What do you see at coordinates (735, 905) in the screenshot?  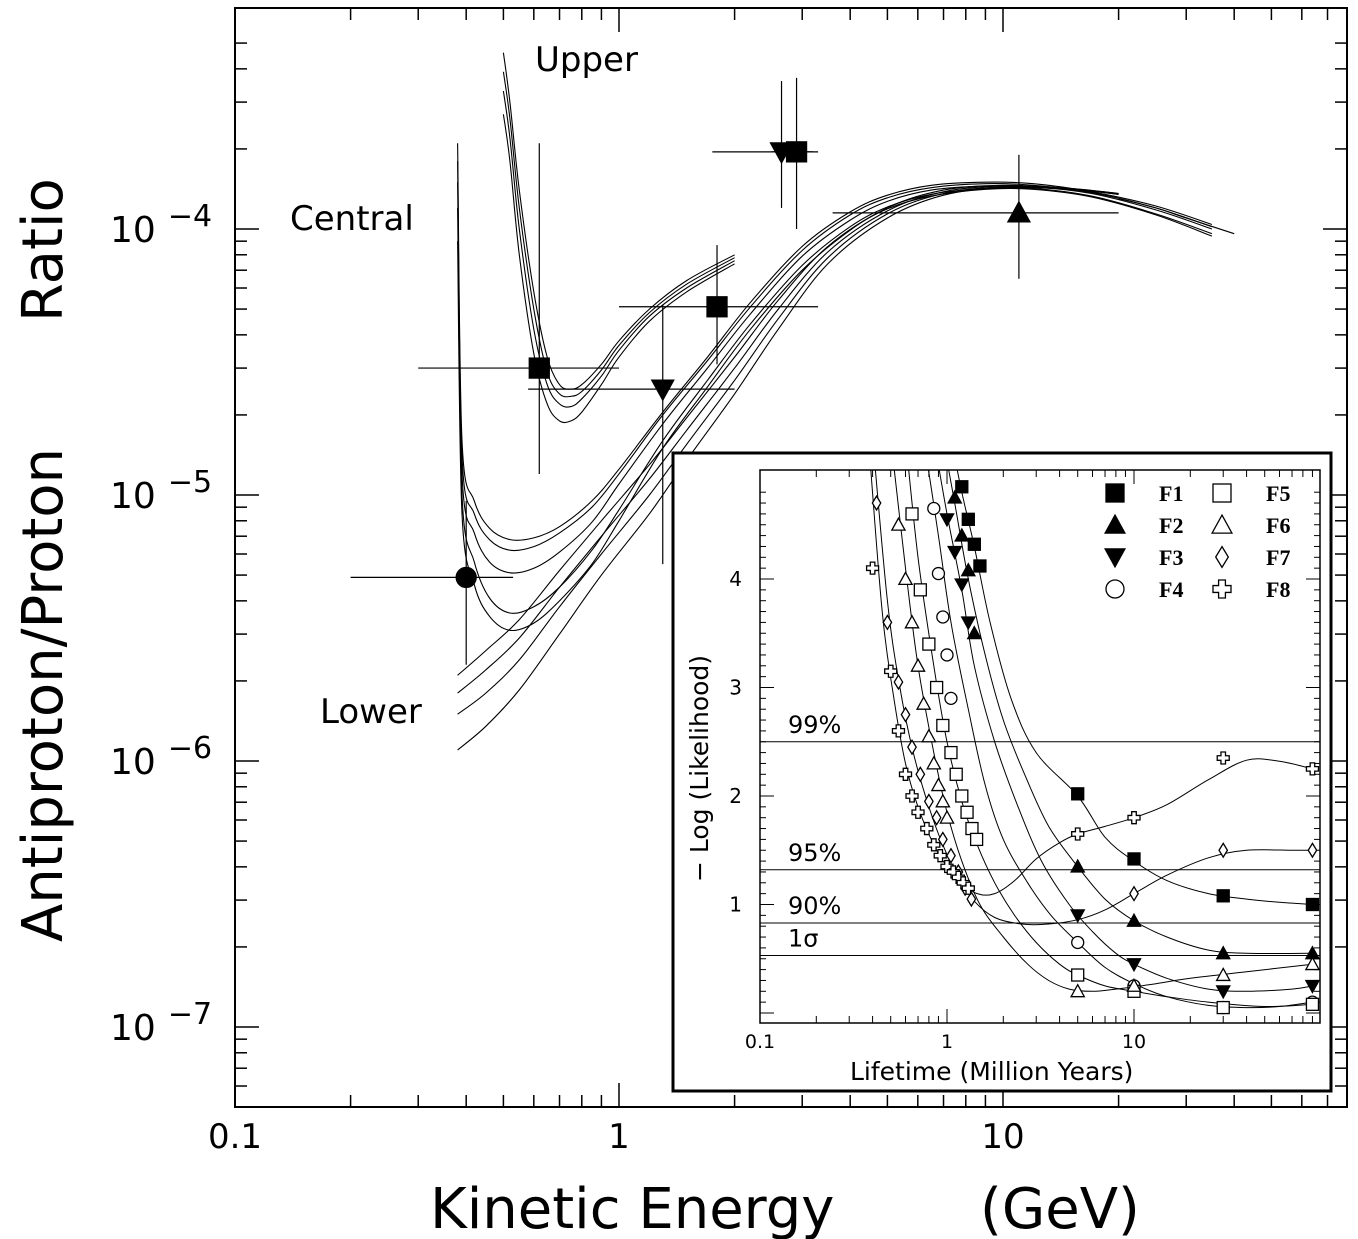 I see `inset-y-tick-label: 1` at bounding box center [735, 905].